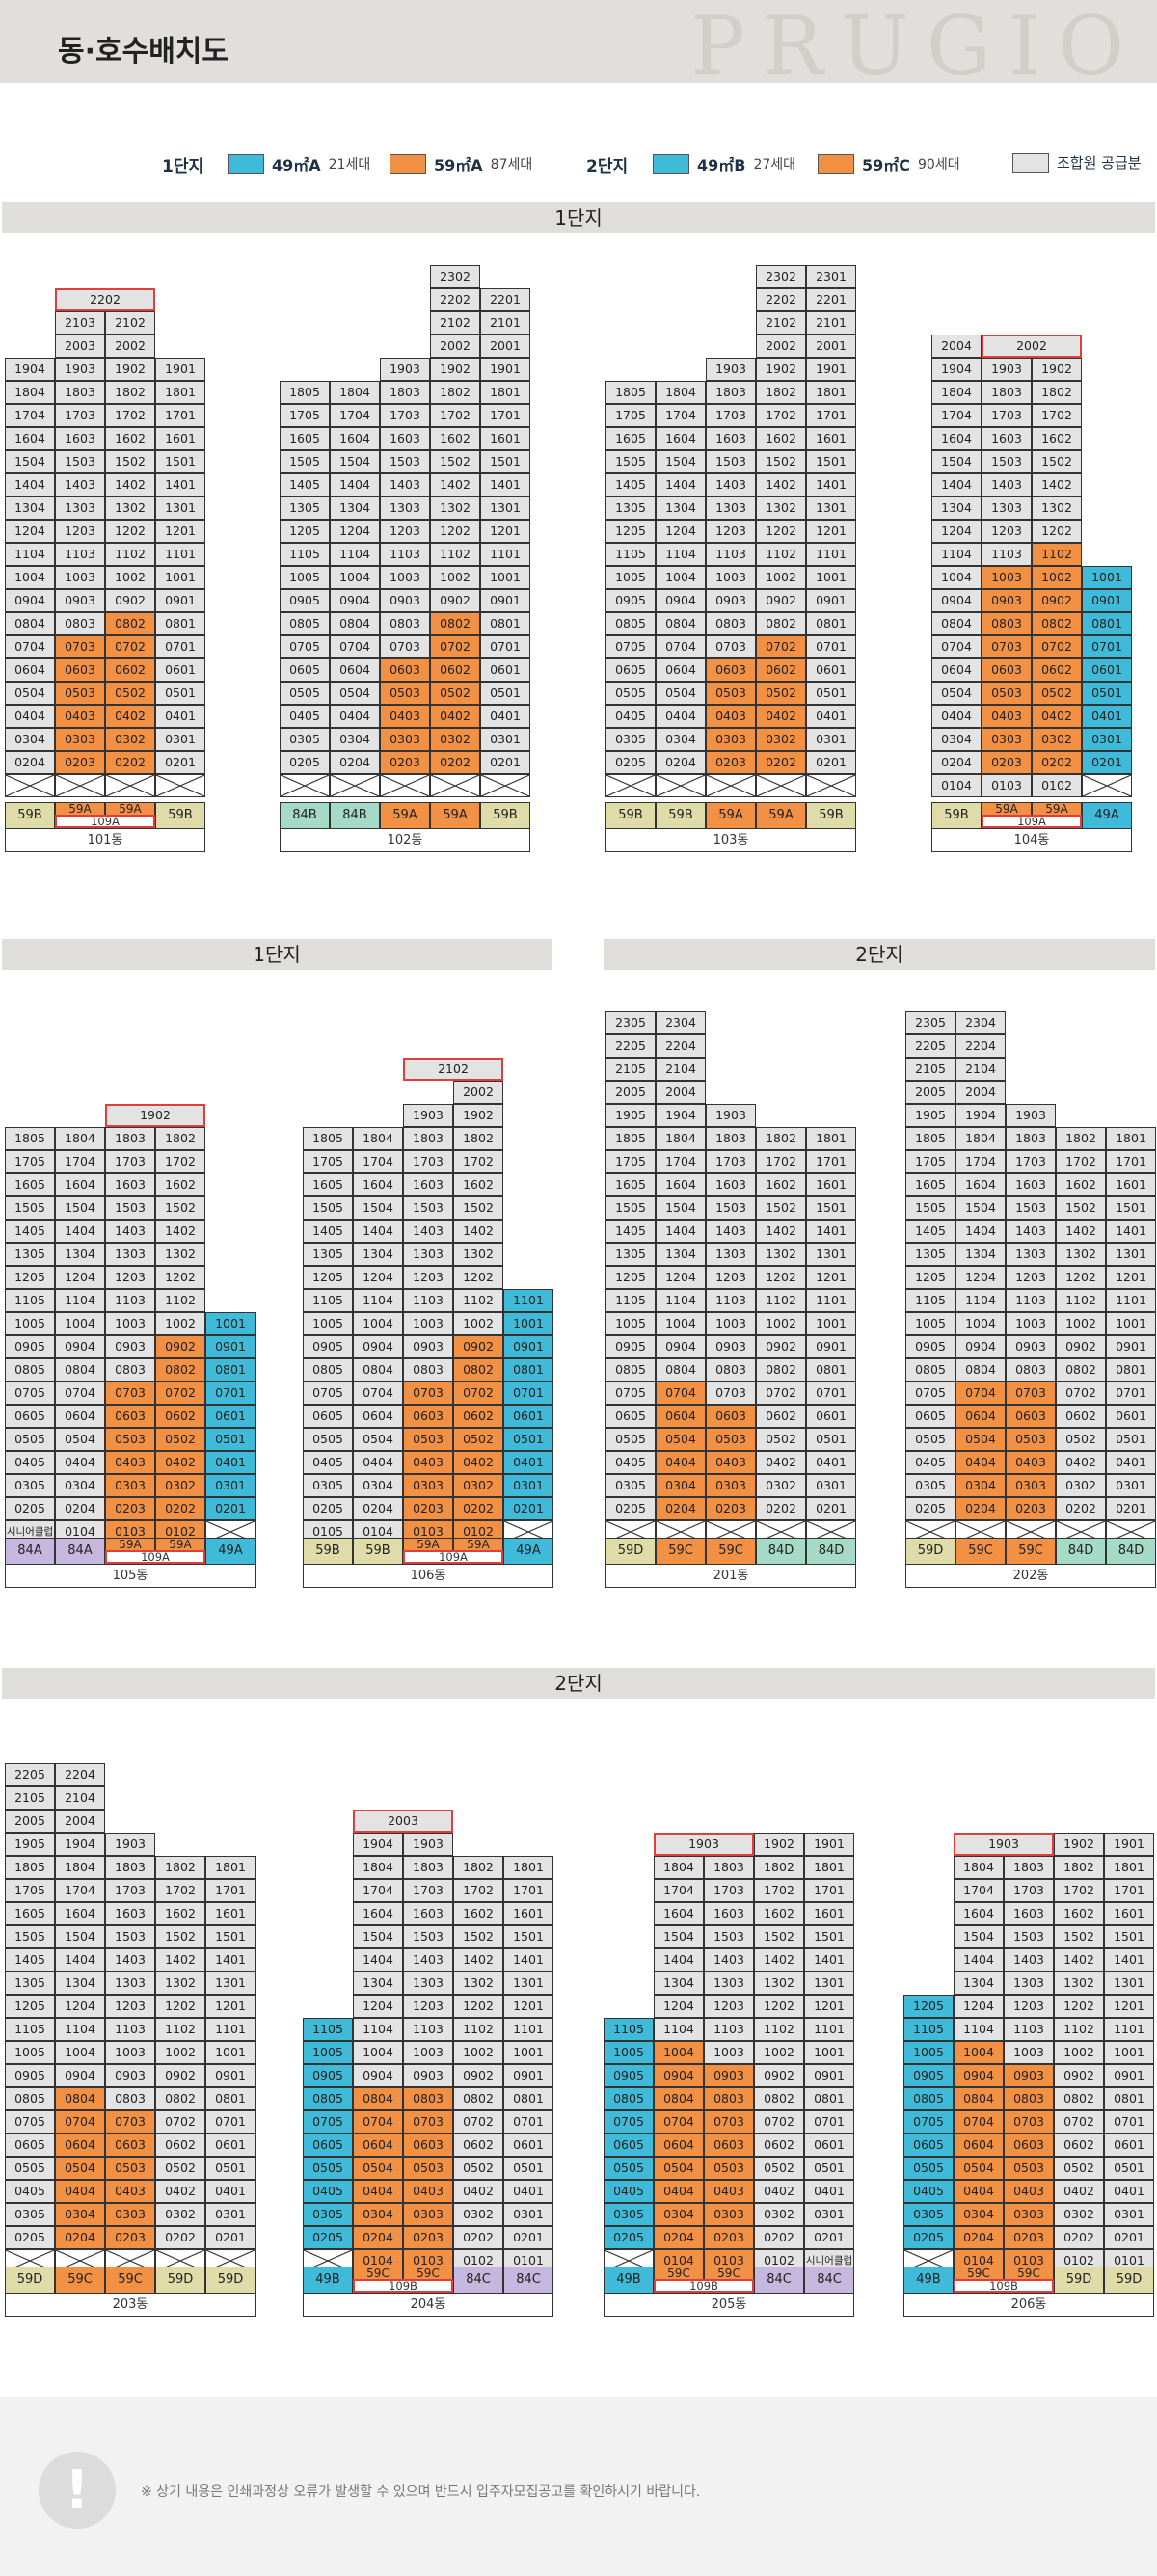 This screenshot has width=1157, height=2576. What do you see at coordinates (505, 670) in the screenshot?
I see `unit-cell: 0601` at bounding box center [505, 670].